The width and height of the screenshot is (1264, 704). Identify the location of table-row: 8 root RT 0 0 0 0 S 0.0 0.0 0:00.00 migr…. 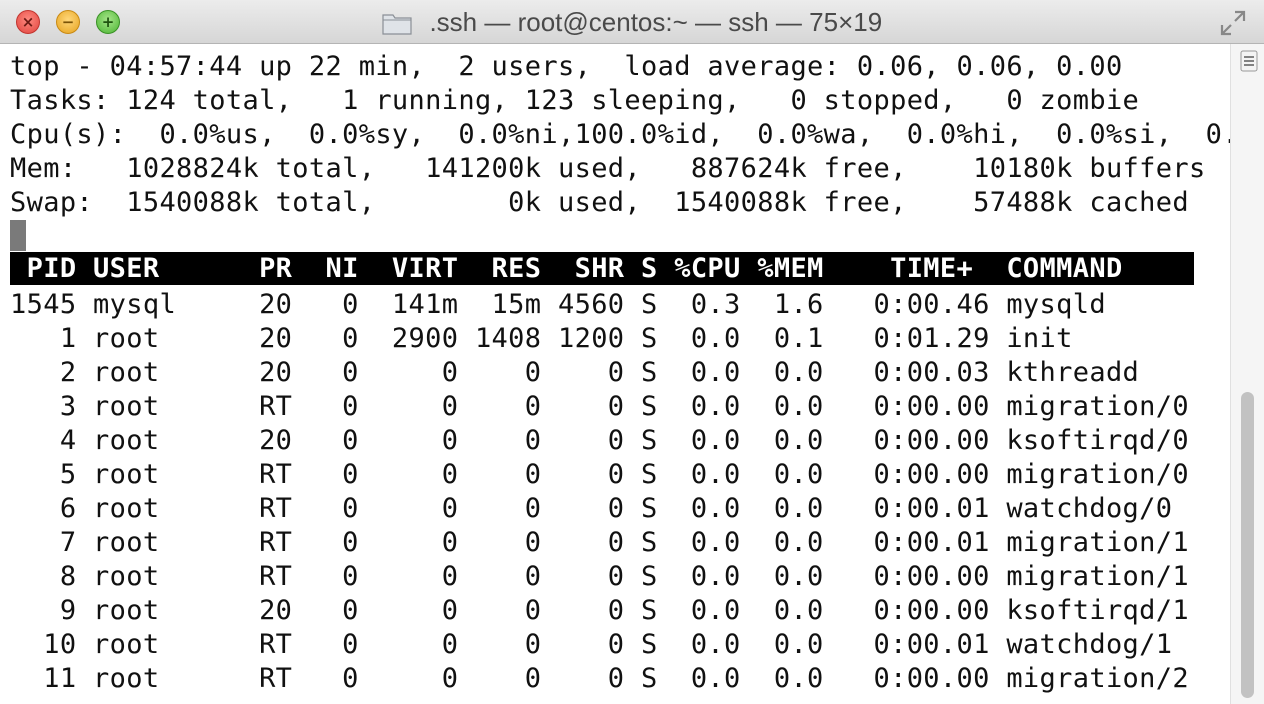
(599, 576).